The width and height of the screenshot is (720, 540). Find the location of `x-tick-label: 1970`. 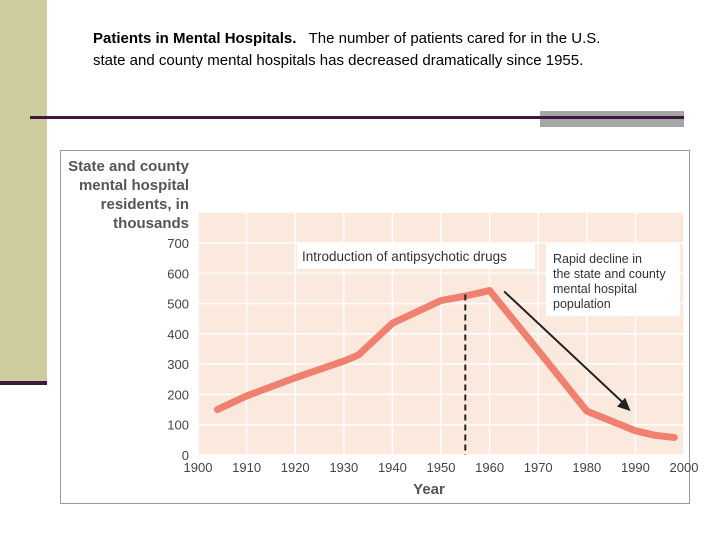

x-tick-label: 1970 is located at coordinates (538, 467).